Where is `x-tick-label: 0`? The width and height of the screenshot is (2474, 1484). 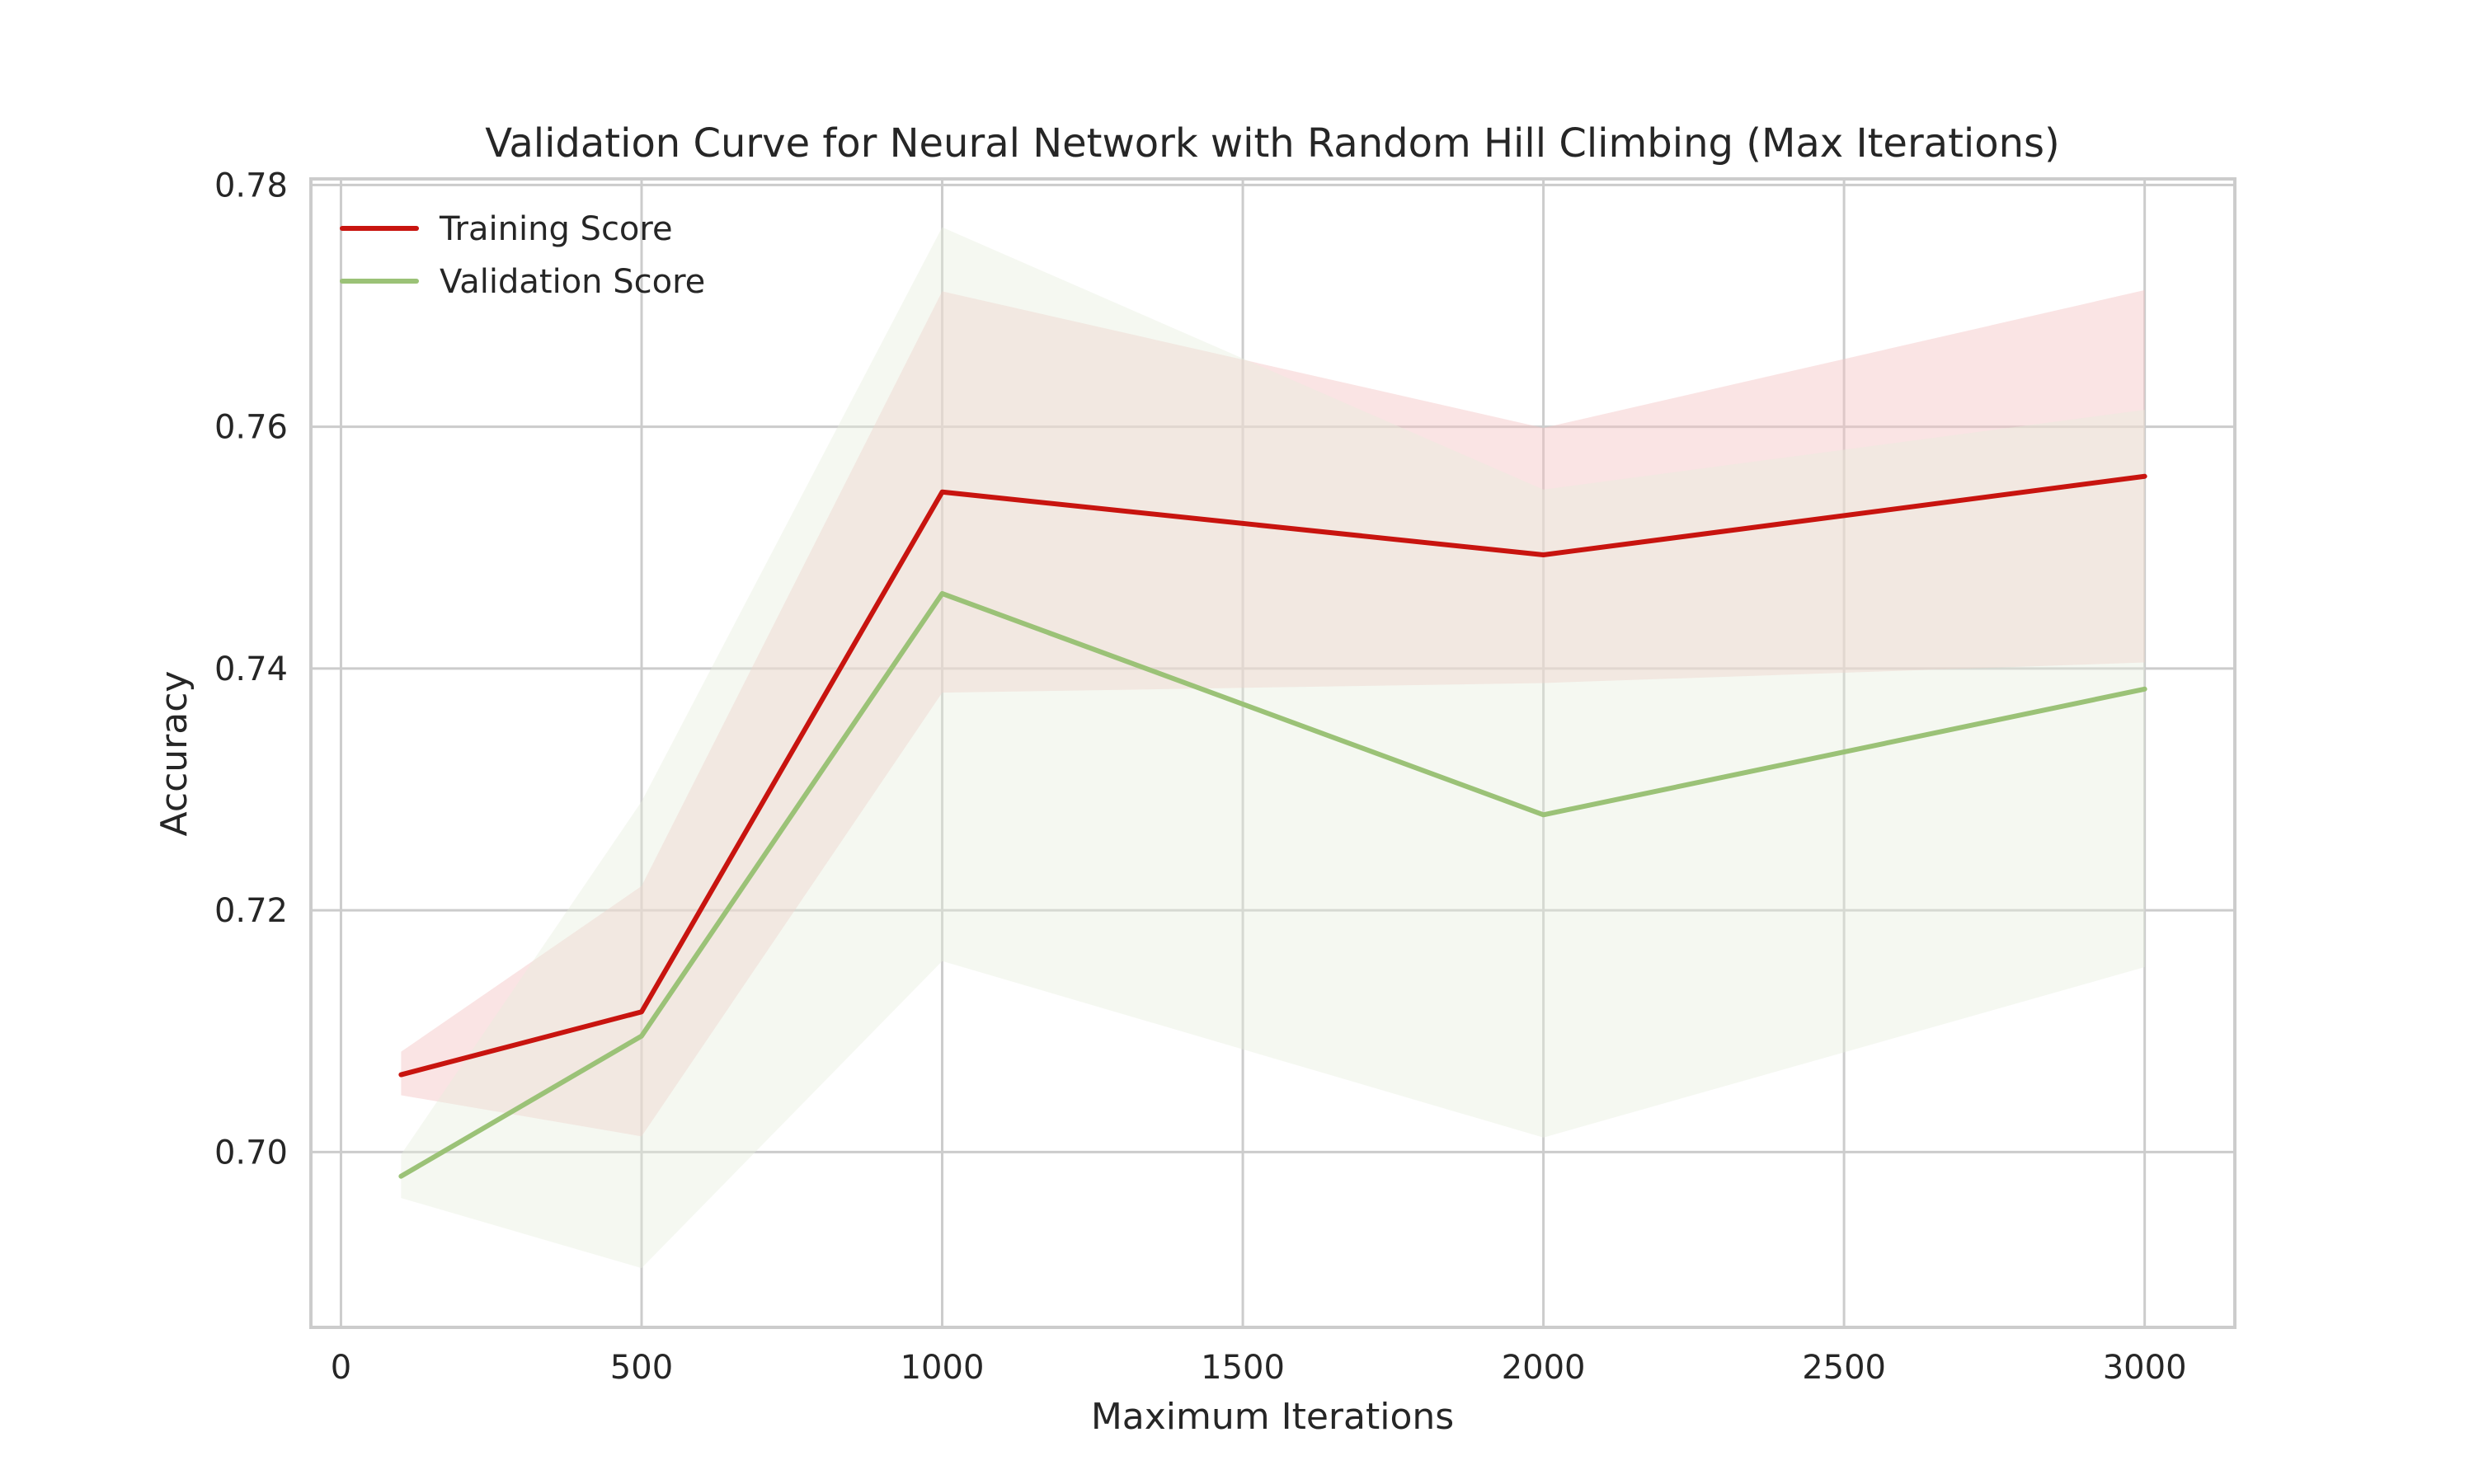
x-tick-label: 0 is located at coordinates (341, 1368).